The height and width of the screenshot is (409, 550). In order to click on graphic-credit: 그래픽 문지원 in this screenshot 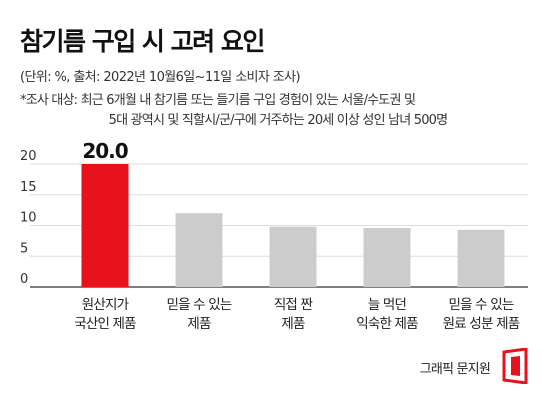, I will do `click(455, 369)`.